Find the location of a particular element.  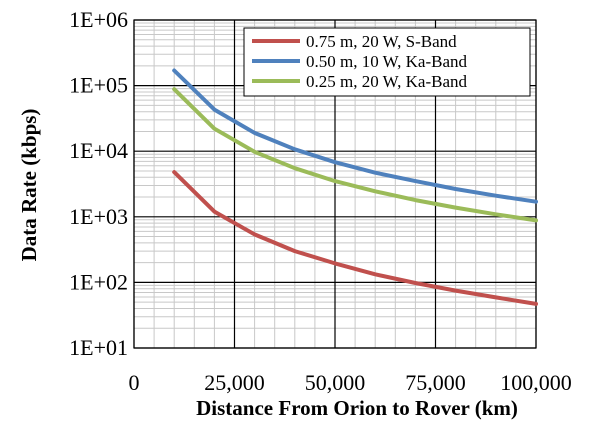

x-tick-label: 100,000 is located at coordinates (536, 382).